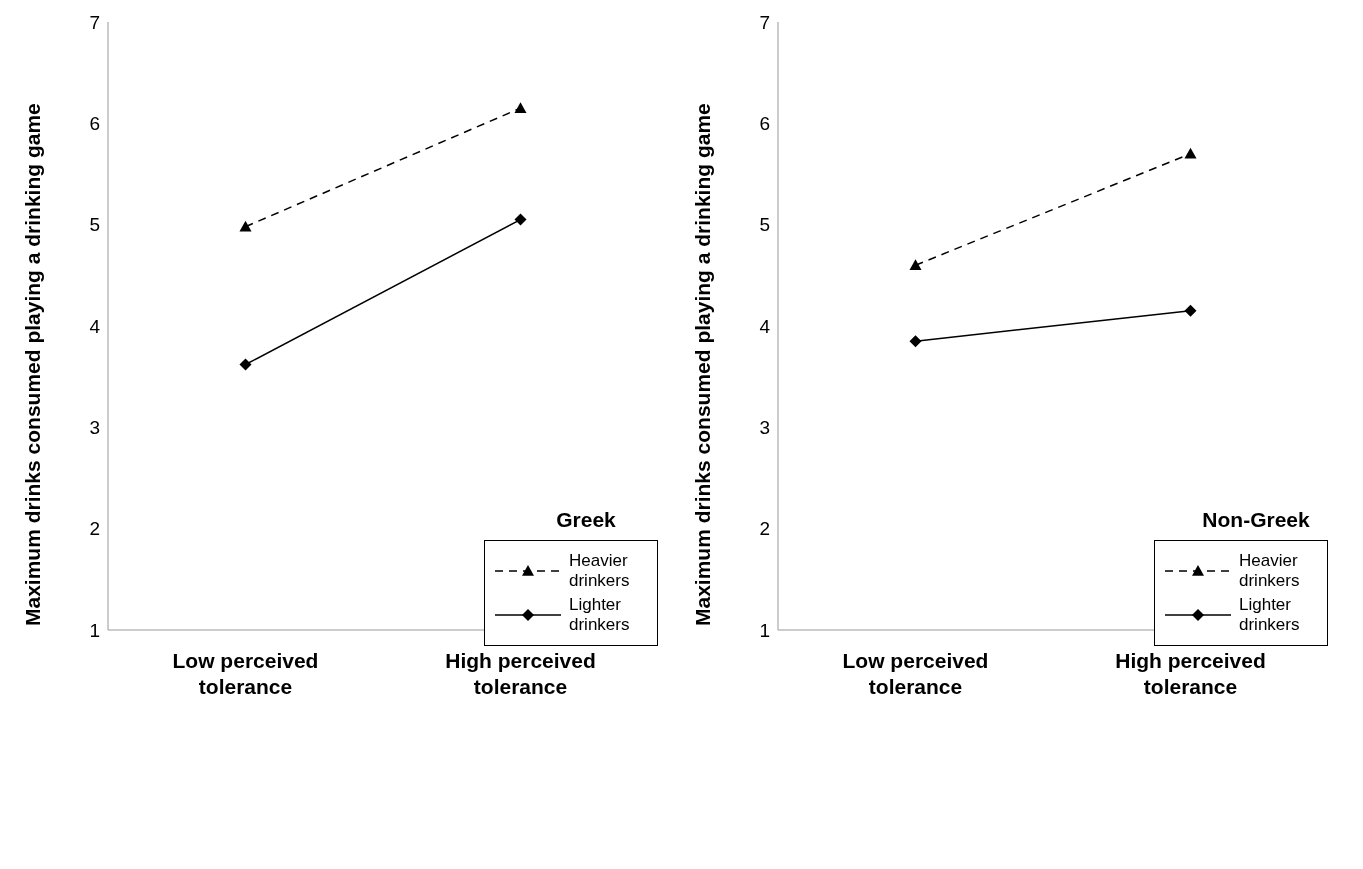 The image size is (1363, 869). What do you see at coordinates (586, 520) in the screenshot?
I see `legend-title: Greek` at bounding box center [586, 520].